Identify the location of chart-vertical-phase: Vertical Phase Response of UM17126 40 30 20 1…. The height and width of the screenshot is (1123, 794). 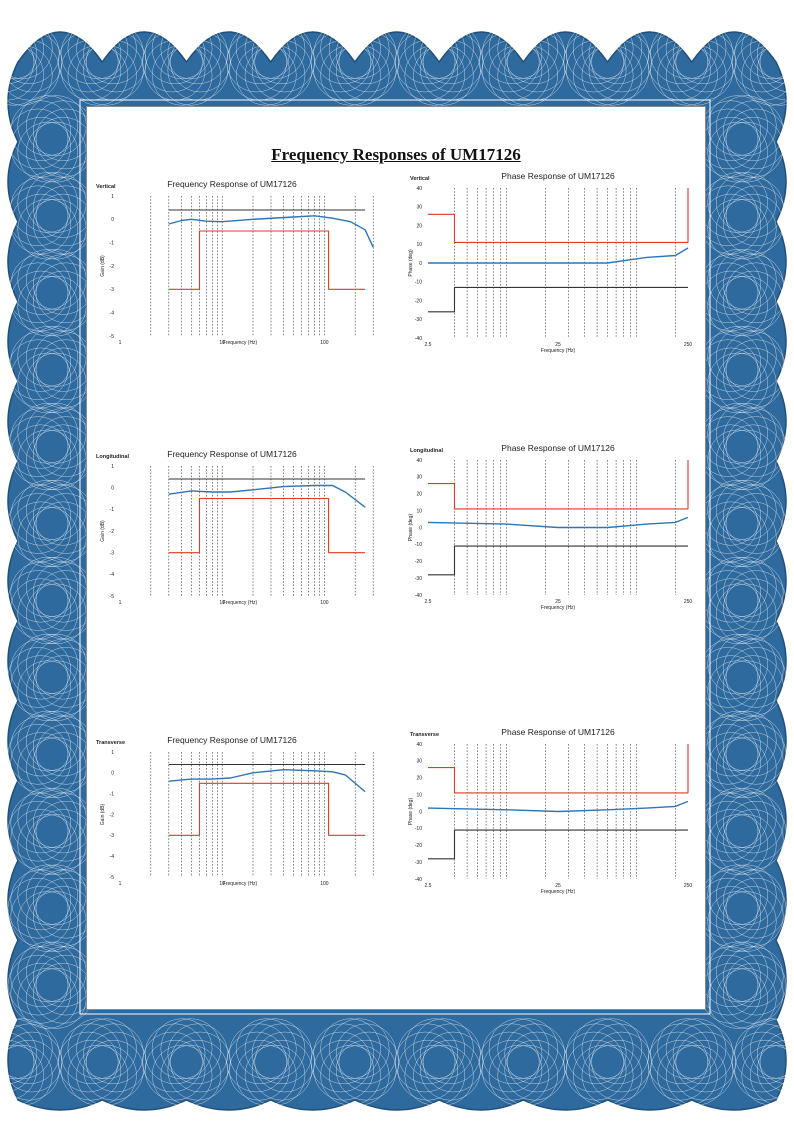
(550, 262).